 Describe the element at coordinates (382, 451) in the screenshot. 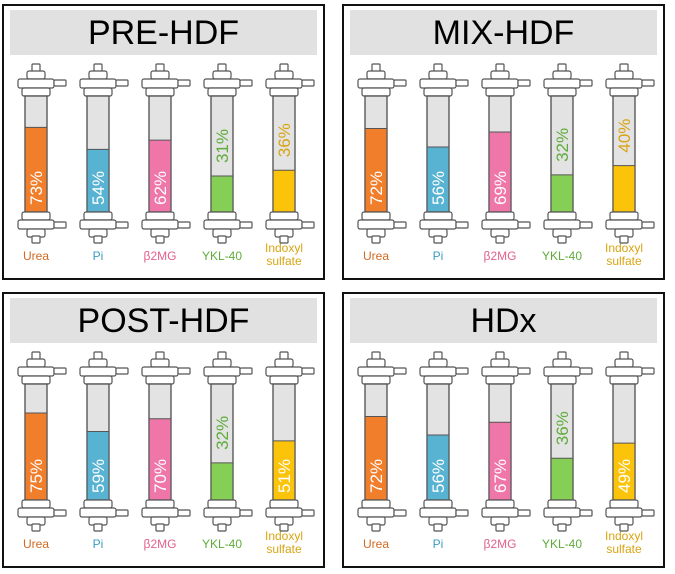

I see `dialyzer-column: 72% Urea` at that location.